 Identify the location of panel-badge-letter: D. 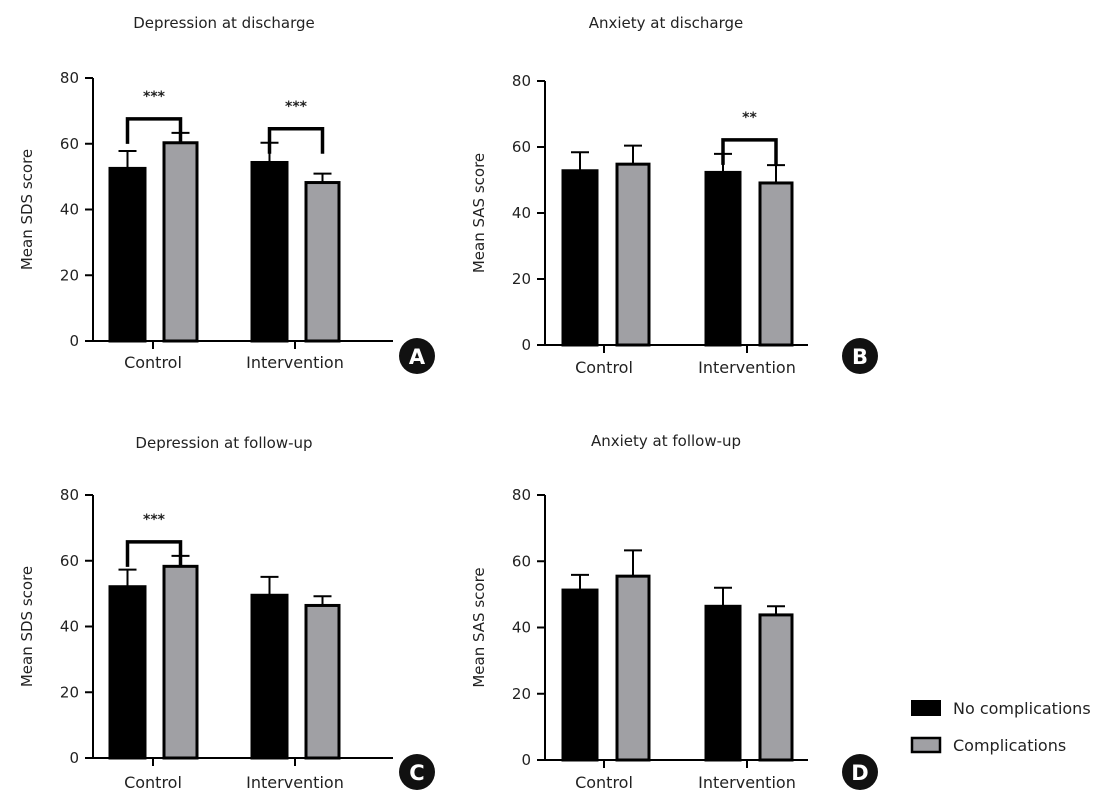
(859, 773).